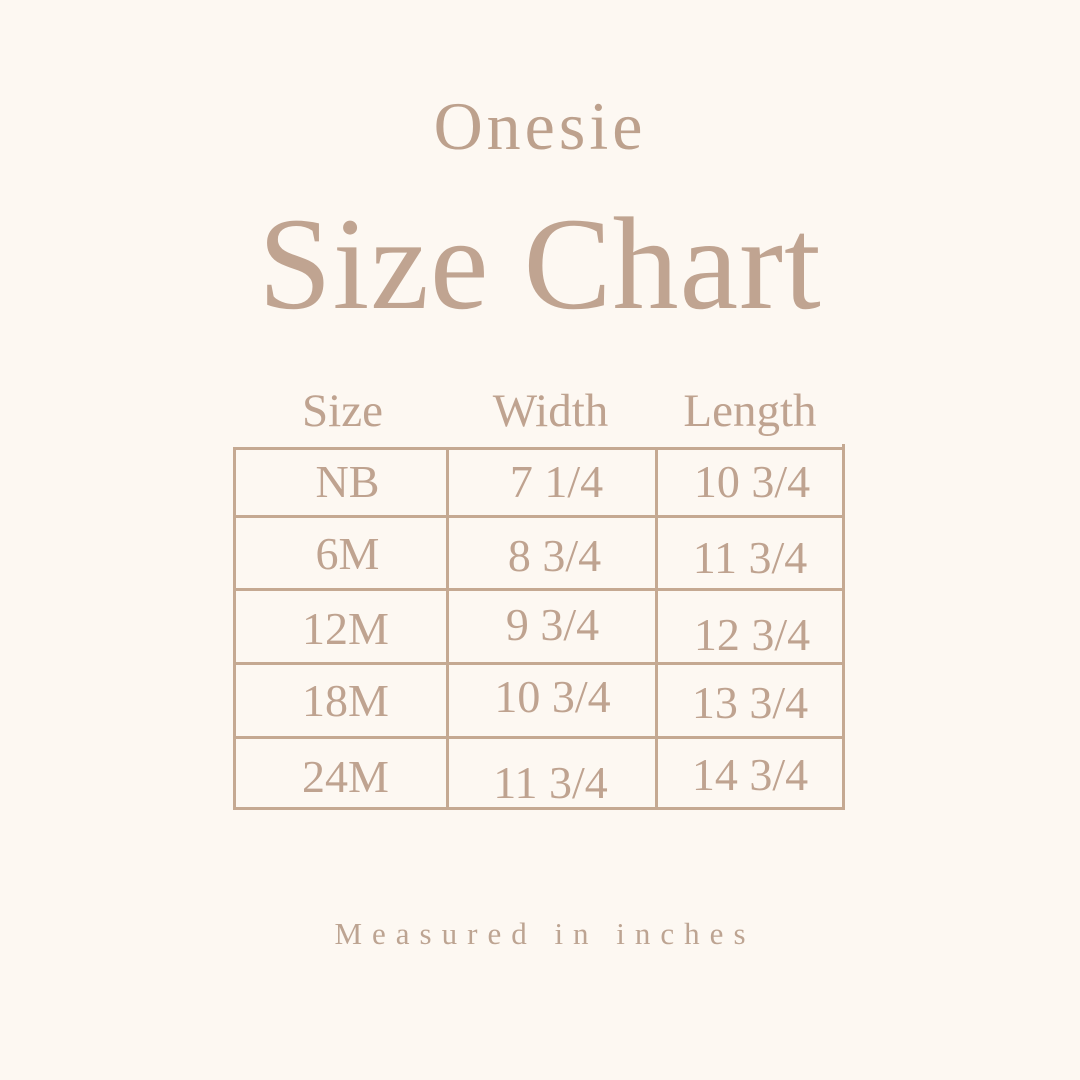  I want to click on cell-width-text: 10 3/4, so click(552, 696).